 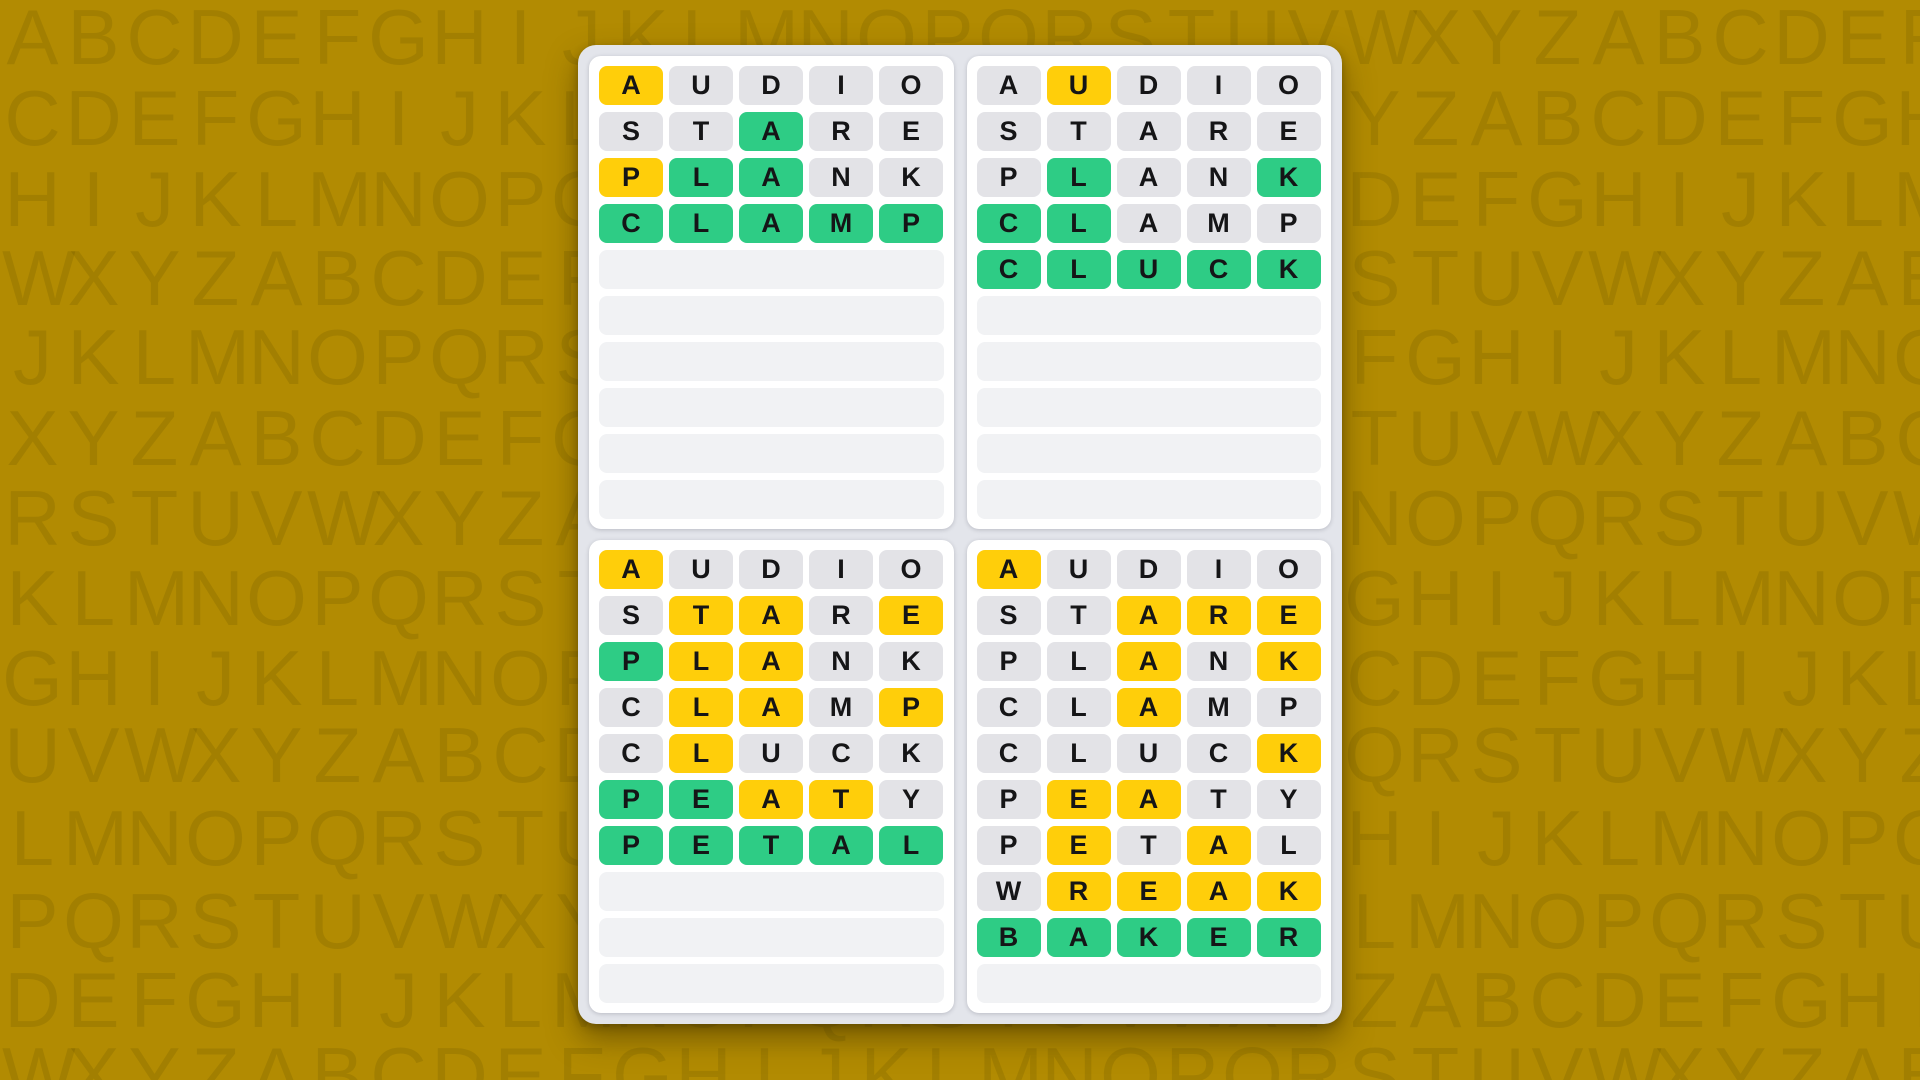 I want to click on letter-tile-green: K, so click(x=1148, y=937).